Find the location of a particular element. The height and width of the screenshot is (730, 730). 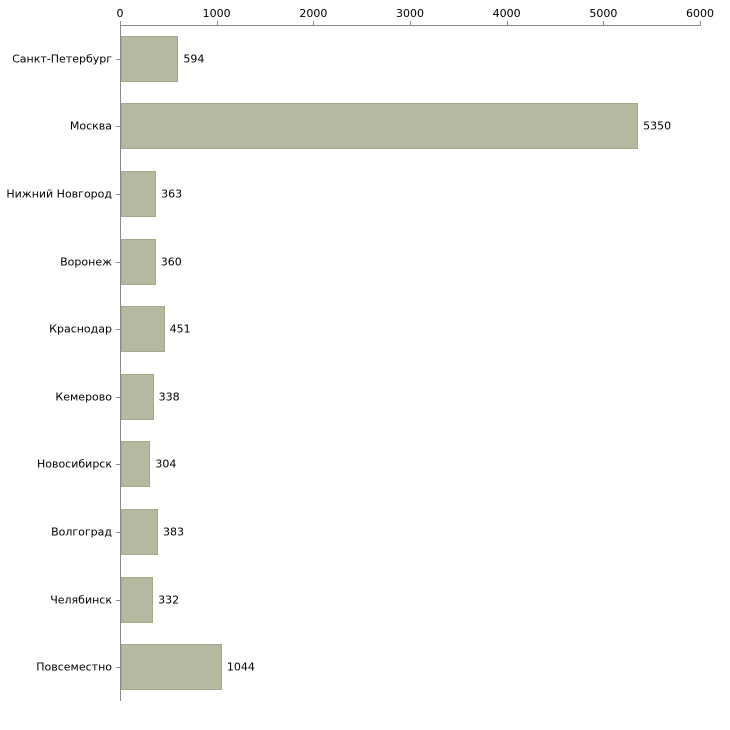

value-label: 5350 is located at coordinates (657, 126).